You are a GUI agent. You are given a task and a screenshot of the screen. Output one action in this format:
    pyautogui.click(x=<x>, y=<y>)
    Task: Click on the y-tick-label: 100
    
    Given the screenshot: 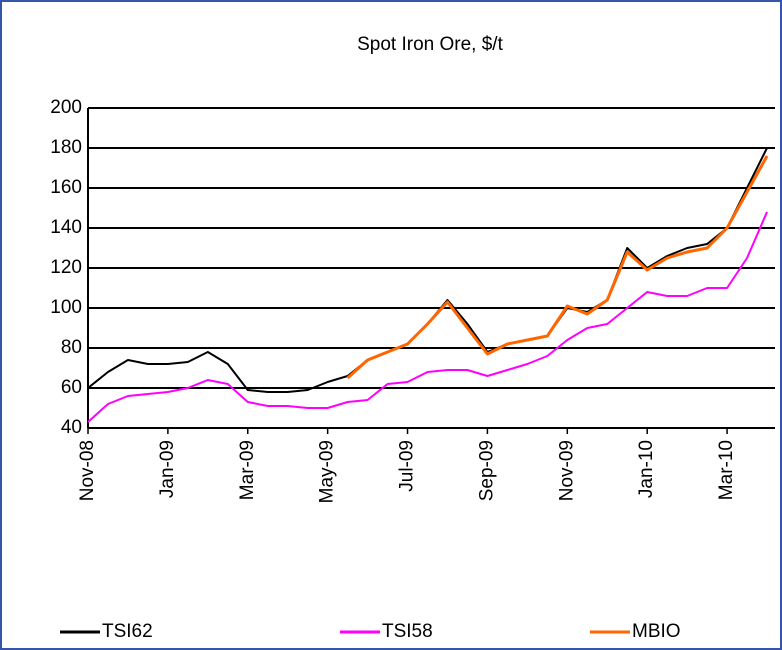 What is the action you would take?
    pyautogui.click(x=66, y=307)
    